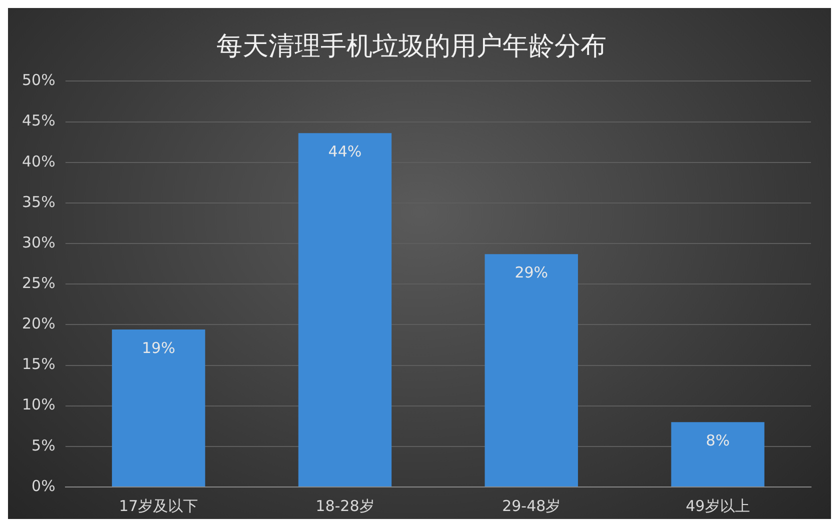 This screenshot has width=839, height=527. Describe the element at coordinates (718, 440) in the screenshot. I see `data-label: 8%` at that location.